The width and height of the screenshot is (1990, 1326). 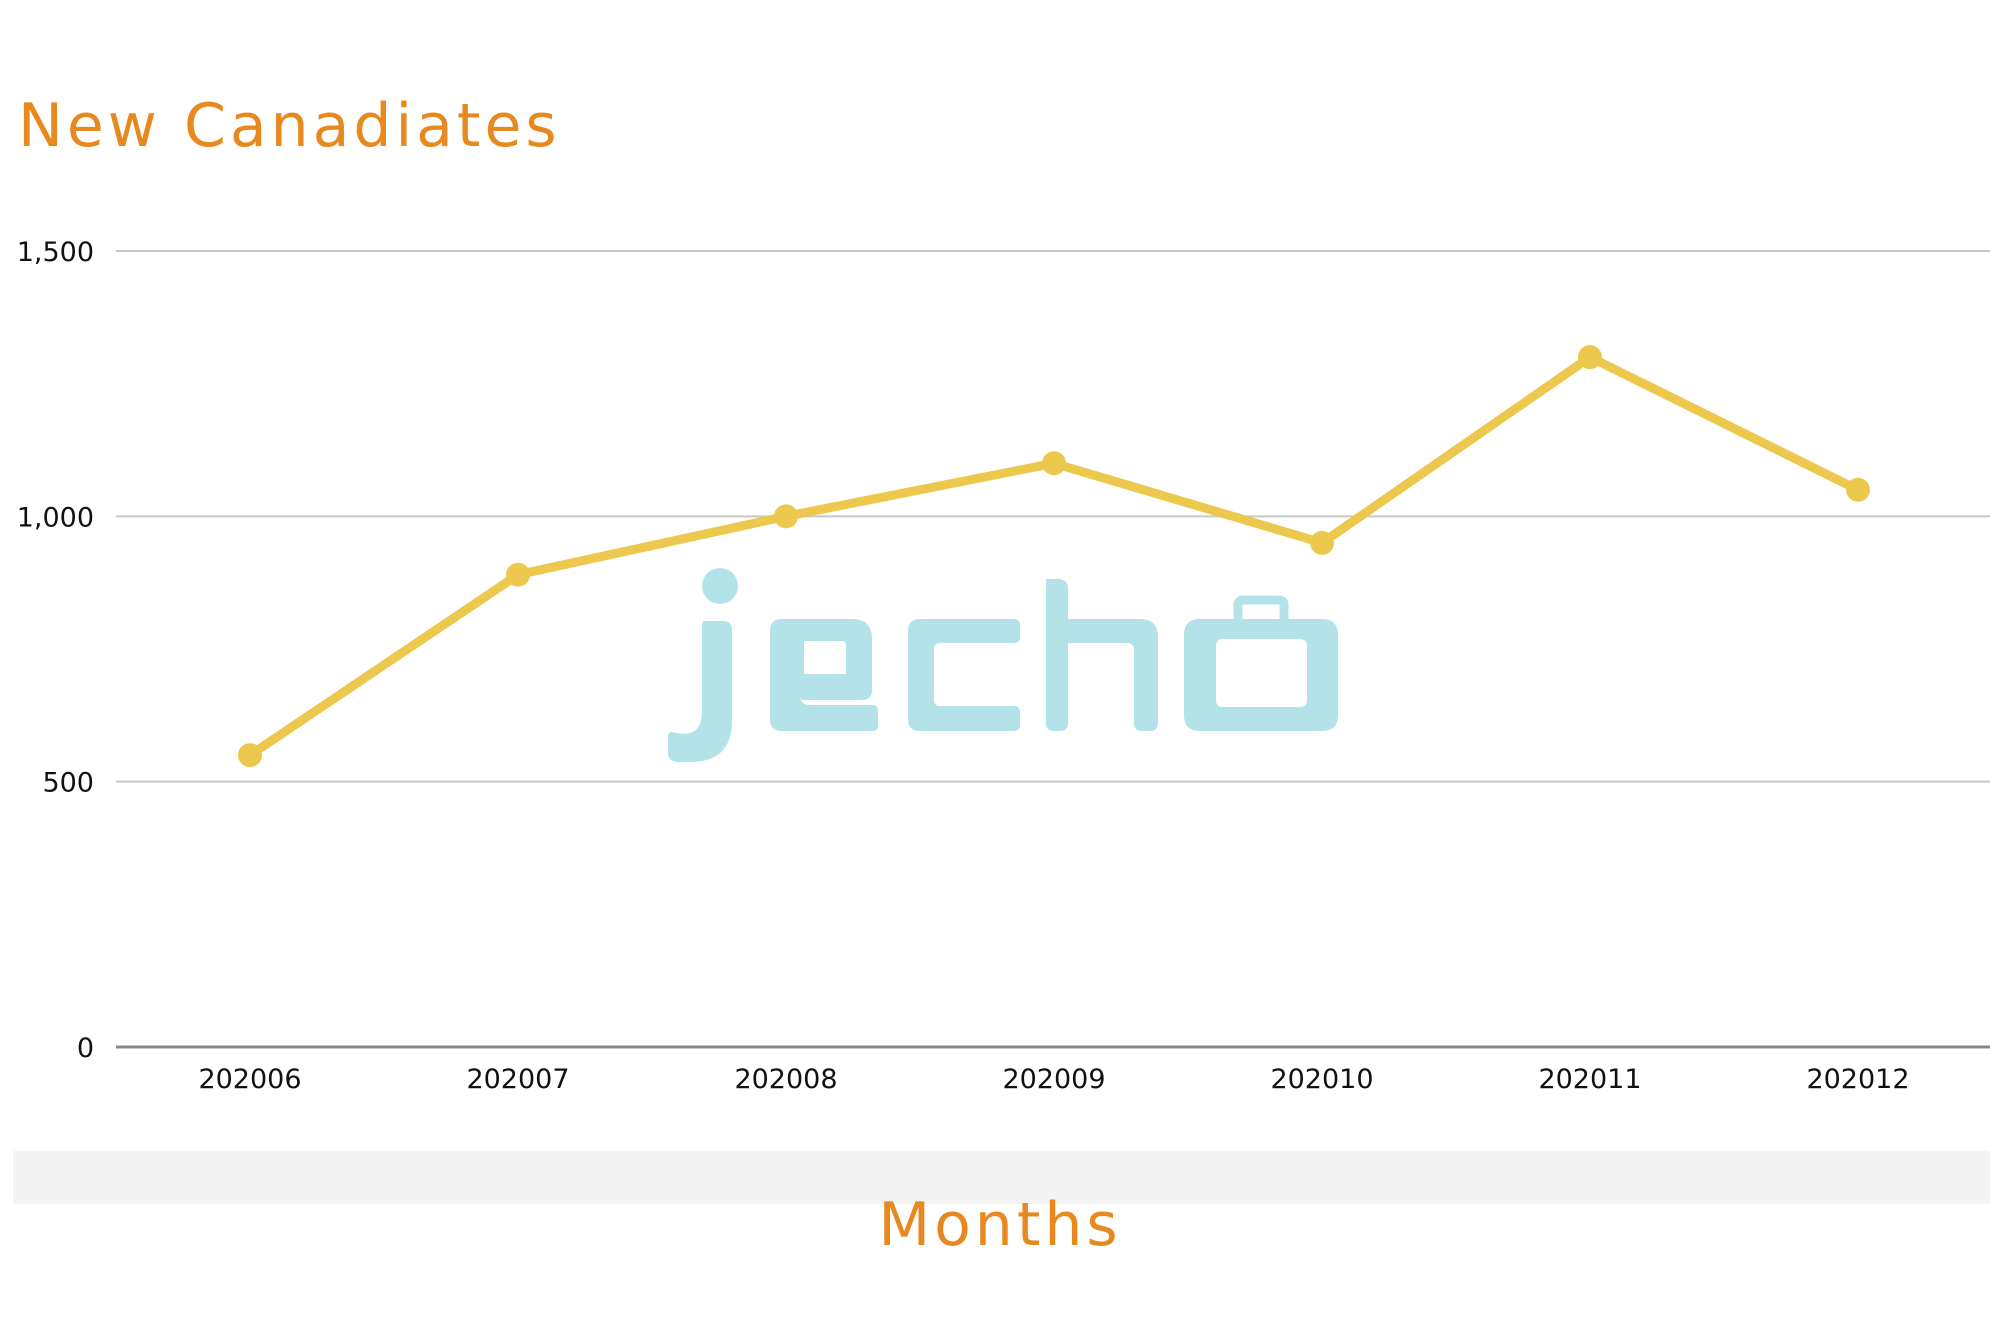 I want to click on briefcase-handle, so click(x=1261, y=608).